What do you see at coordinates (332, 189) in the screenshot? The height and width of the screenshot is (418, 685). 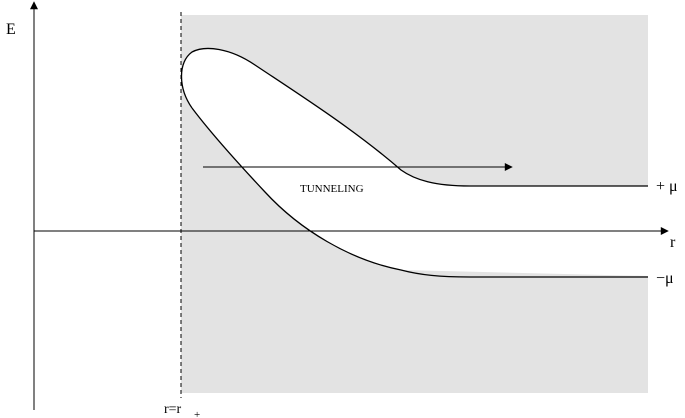 I see `tunneling-label: TUNNELING` at bounding box center [332, 189].